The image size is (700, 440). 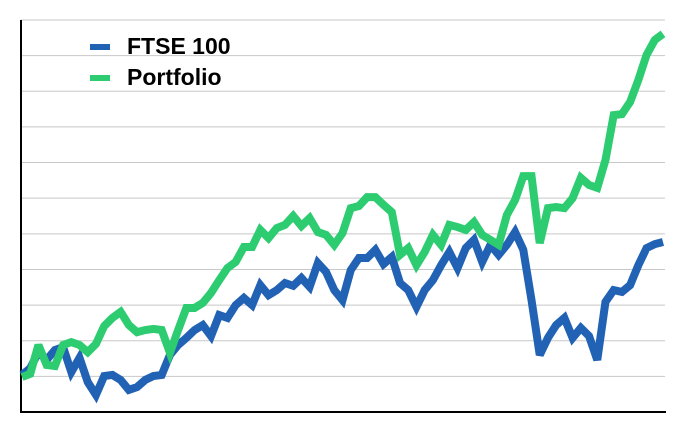 What do you see at coordinates (174, 77) in the screenshot?
I see `legend-label: Portfolio` at bounding box center [174, 77].